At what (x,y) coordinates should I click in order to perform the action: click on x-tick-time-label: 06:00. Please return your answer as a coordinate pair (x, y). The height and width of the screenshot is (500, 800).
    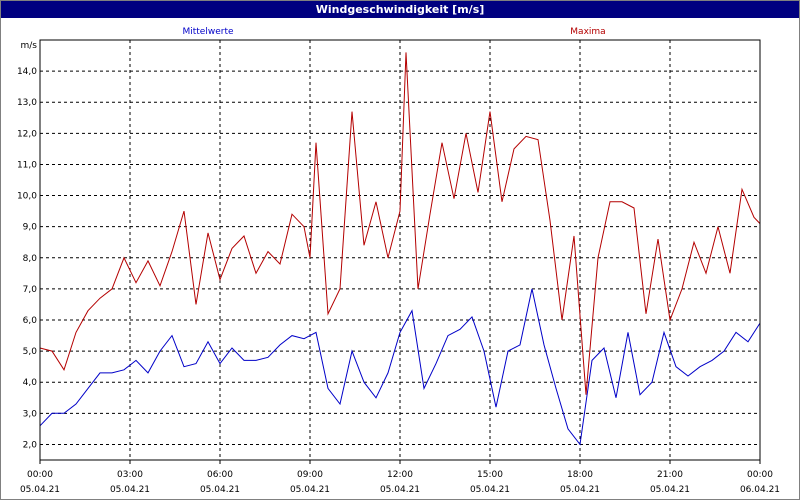
    Looking at the image, I should click on (220, 475).